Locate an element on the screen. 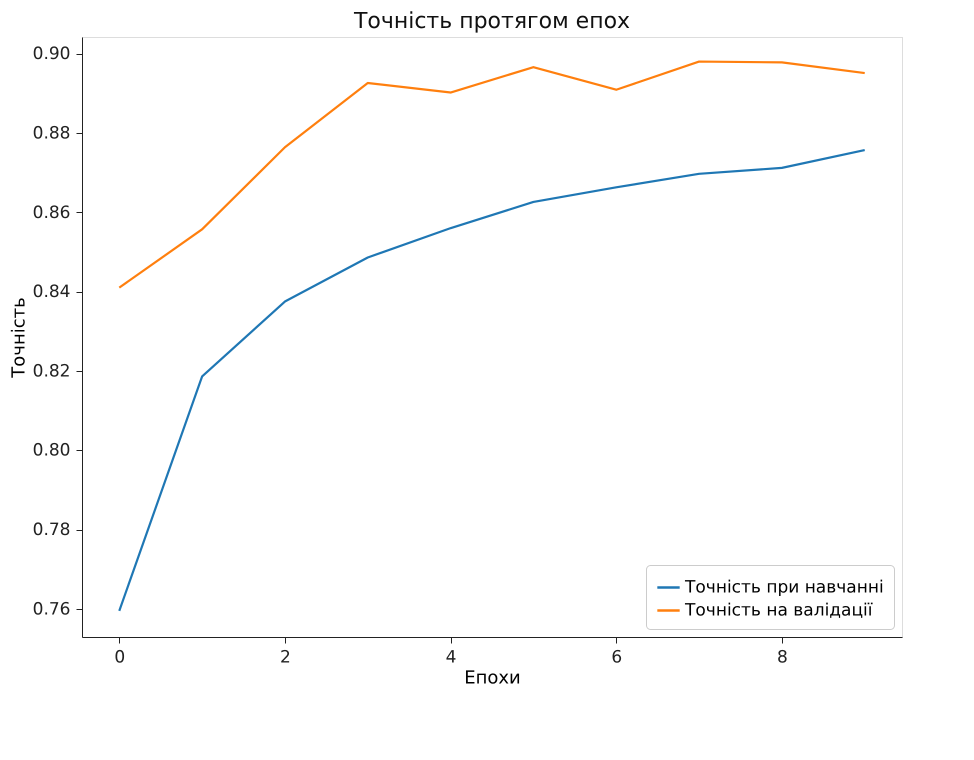 The image size is (974, 760). legend-label: Точність на валідації is located at coordinates (778, 610).